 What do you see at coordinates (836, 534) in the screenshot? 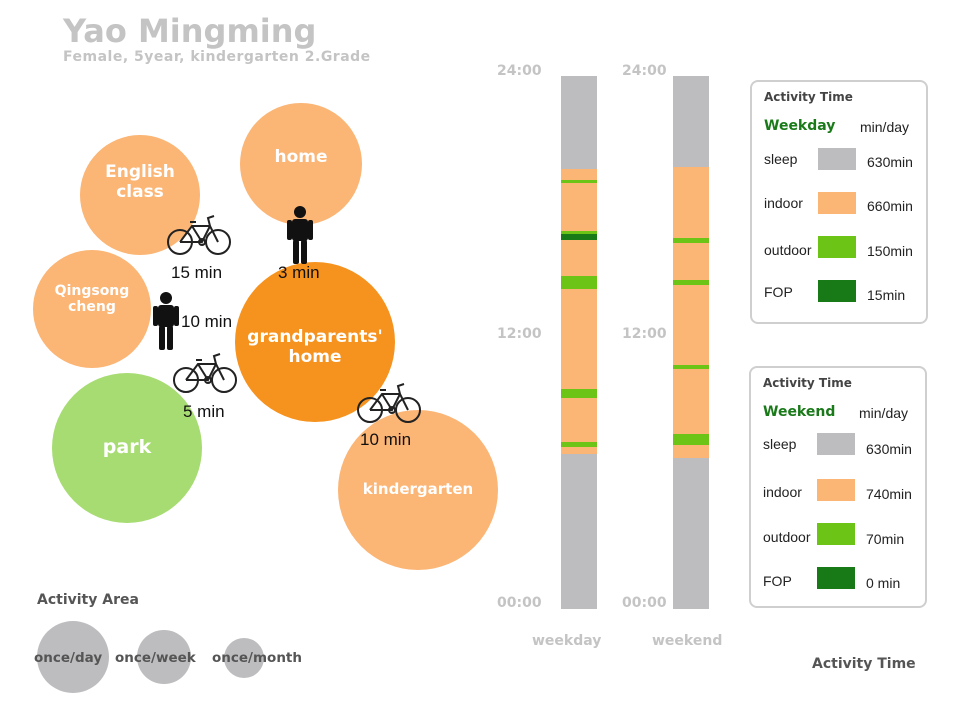
I see `legend-weekend-outdoor-swatch` at bounding box center [836, 534].